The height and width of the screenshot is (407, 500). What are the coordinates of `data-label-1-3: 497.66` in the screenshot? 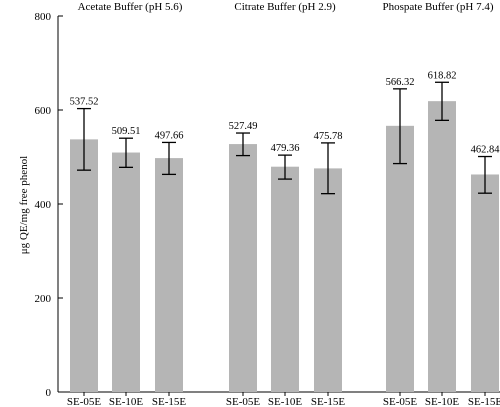 It's located at (169, 135).